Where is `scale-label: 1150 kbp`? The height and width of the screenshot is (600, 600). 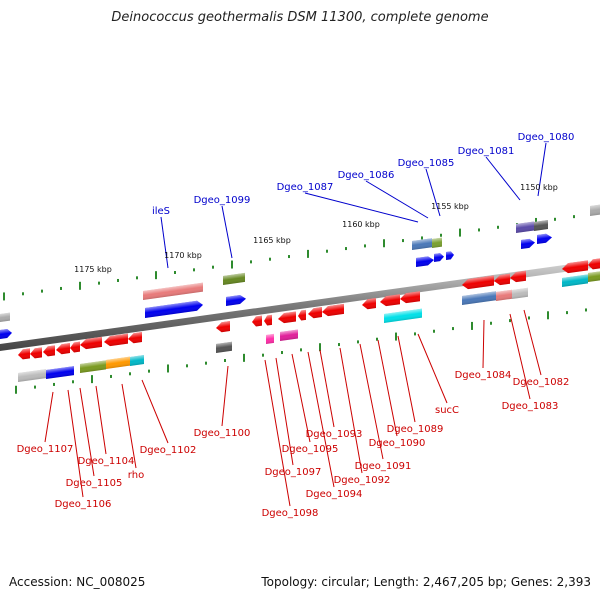 scale-label: 1150 kbp is located at coordinates (539, 187).